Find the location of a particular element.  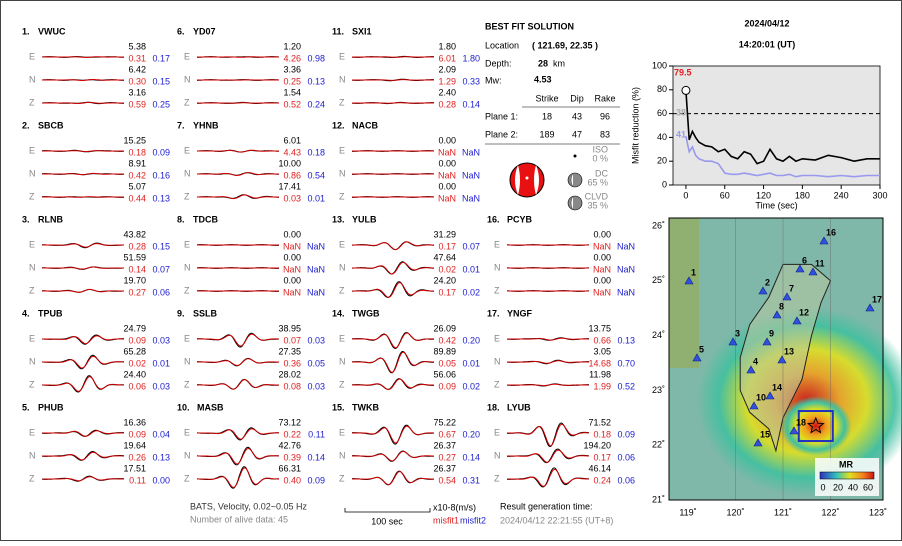

misfit2: 0.01 is located at coordinates (161, 363).